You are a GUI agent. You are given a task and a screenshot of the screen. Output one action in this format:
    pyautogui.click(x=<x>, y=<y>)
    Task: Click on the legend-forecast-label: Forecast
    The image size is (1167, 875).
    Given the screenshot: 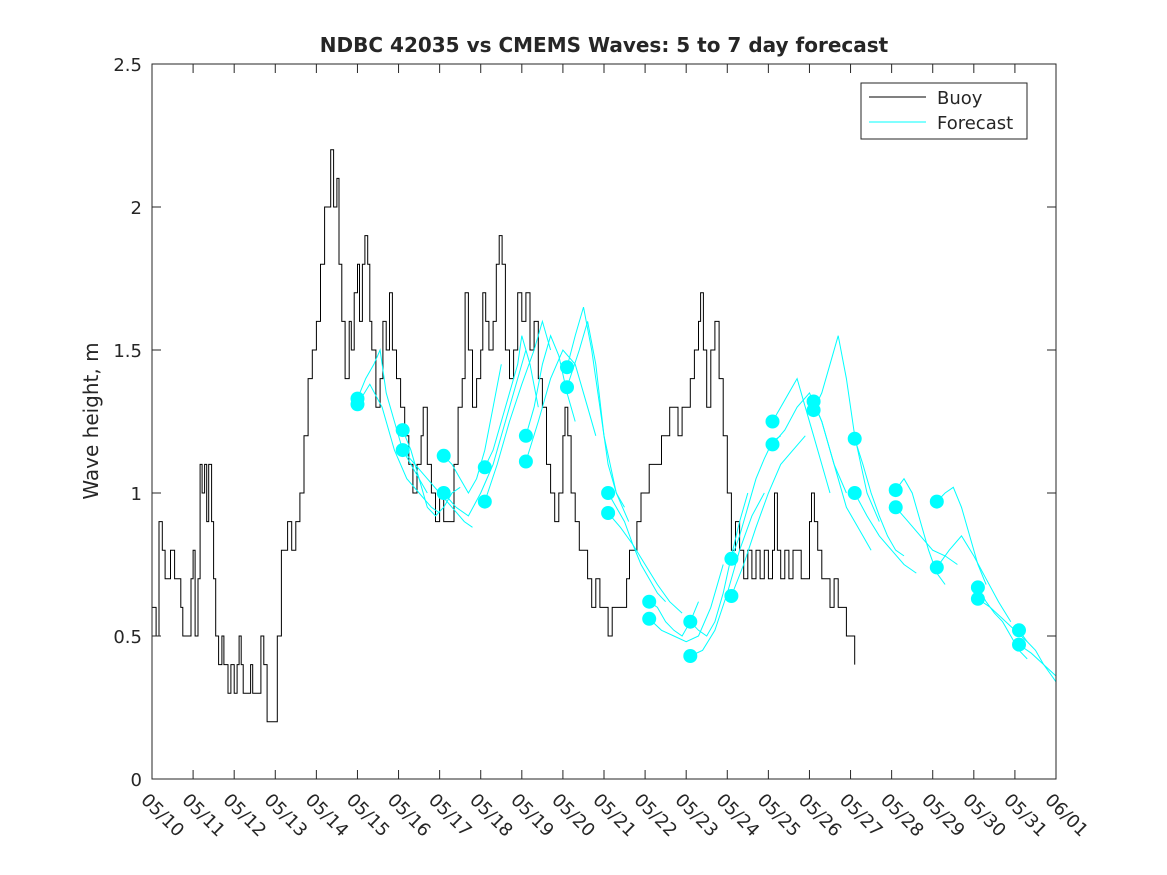 What is the action you would take?
    pyautogui.click(x=975, y=123)
    